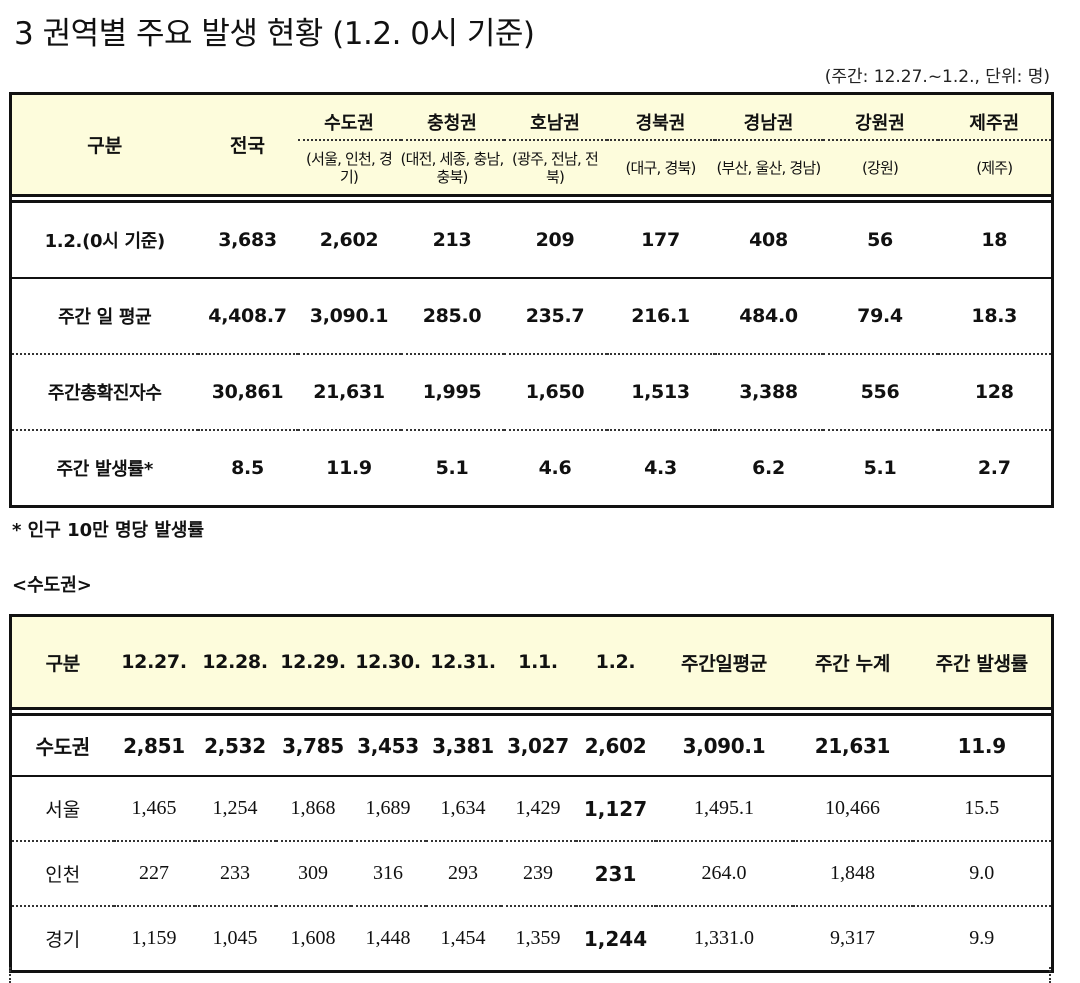 The width and height of the screenshot is (1080, 983). I want to click on region-sub: (제주), so click(994, 167).